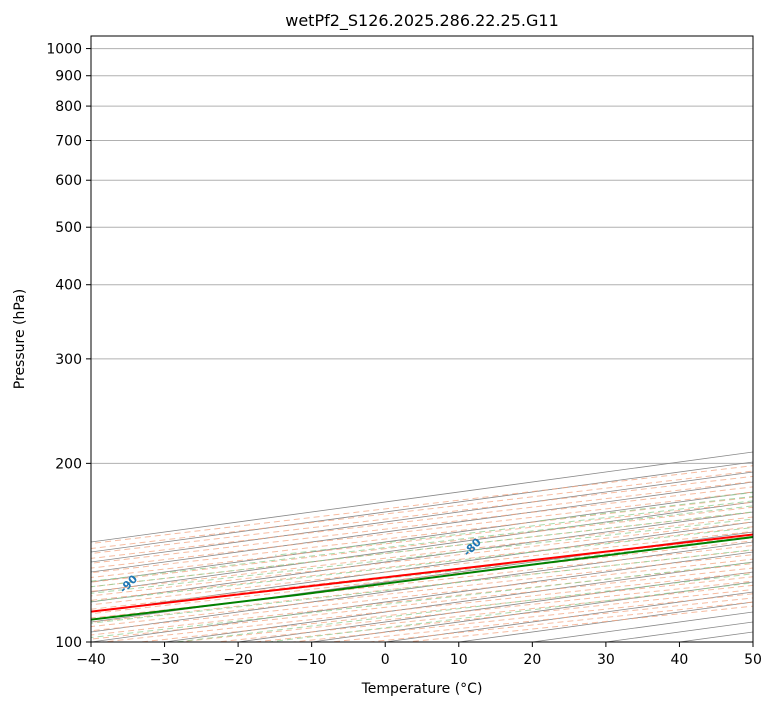 The width and height of the screenshot is (775, 708). I want to click on chart-title: wetPf2_S126.2025.286.22.25.G11, so click(422, 21).